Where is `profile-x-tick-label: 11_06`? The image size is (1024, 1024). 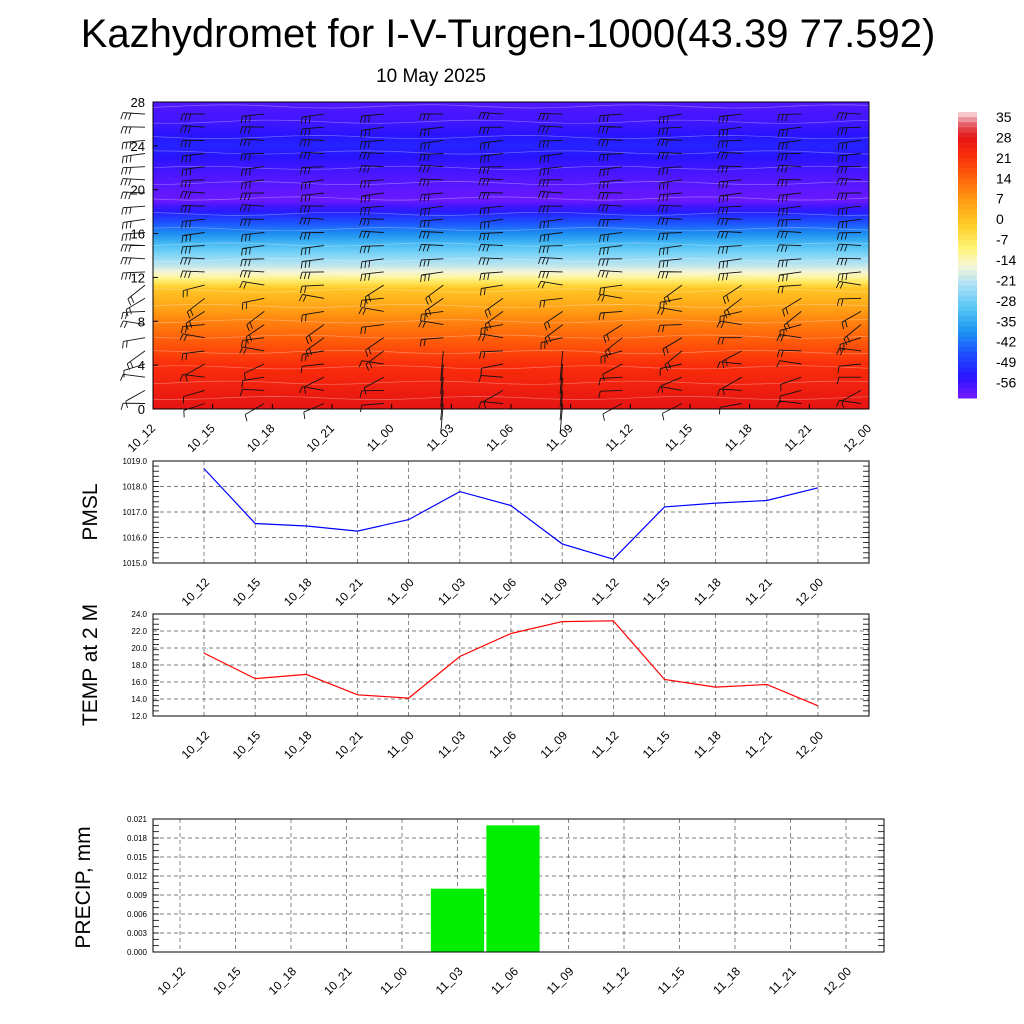 profile-x-tick-label: 11_06 is located at coordinates (499, 437).